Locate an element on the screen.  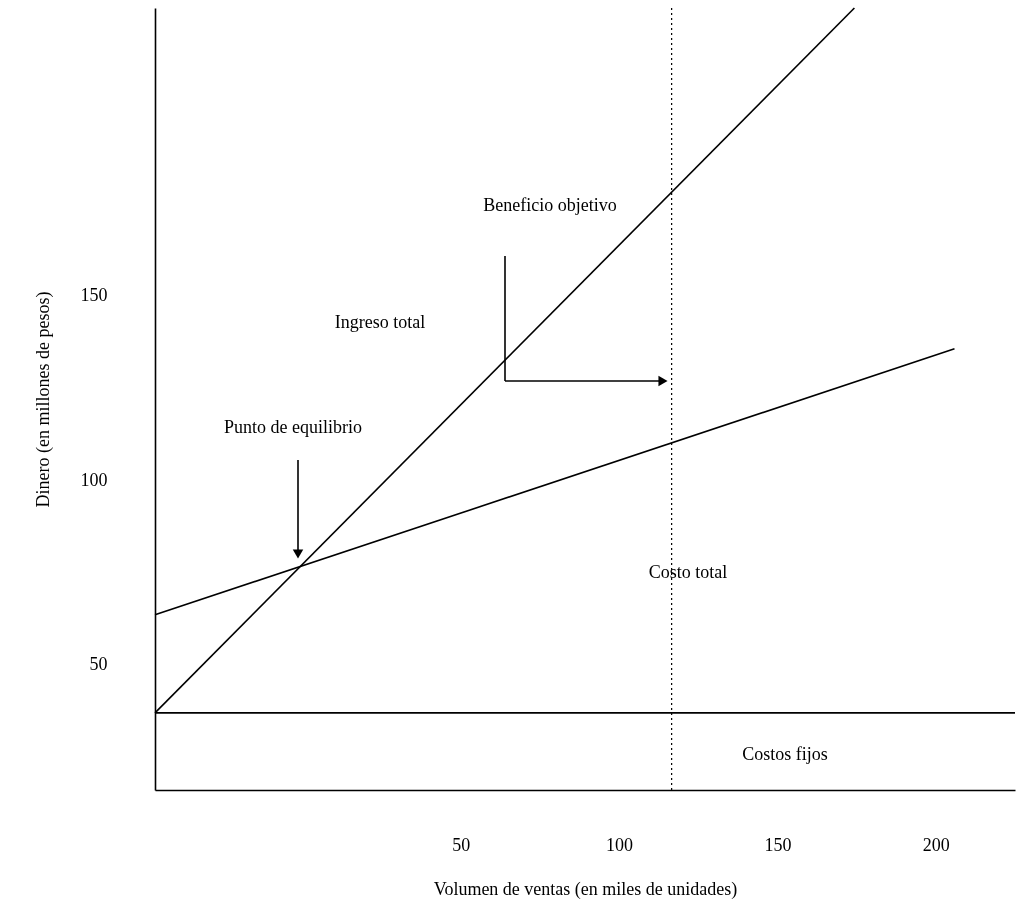
y-tick-label: 150 is located at coordinates (94, 295).